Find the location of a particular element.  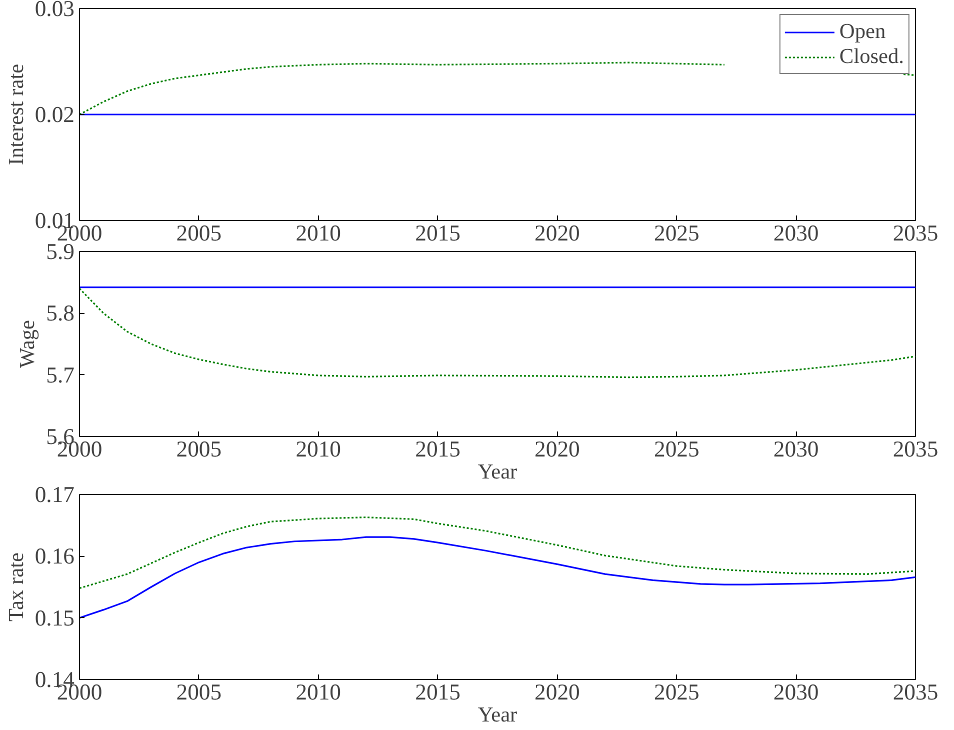

y-tick-label: 5.7 is located at coordinates (60, 375).